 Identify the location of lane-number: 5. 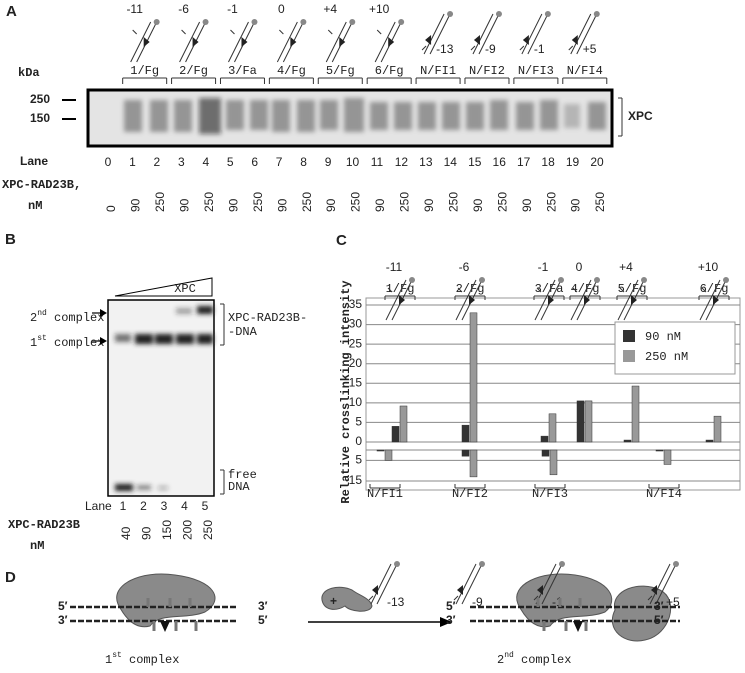
(230, 162).